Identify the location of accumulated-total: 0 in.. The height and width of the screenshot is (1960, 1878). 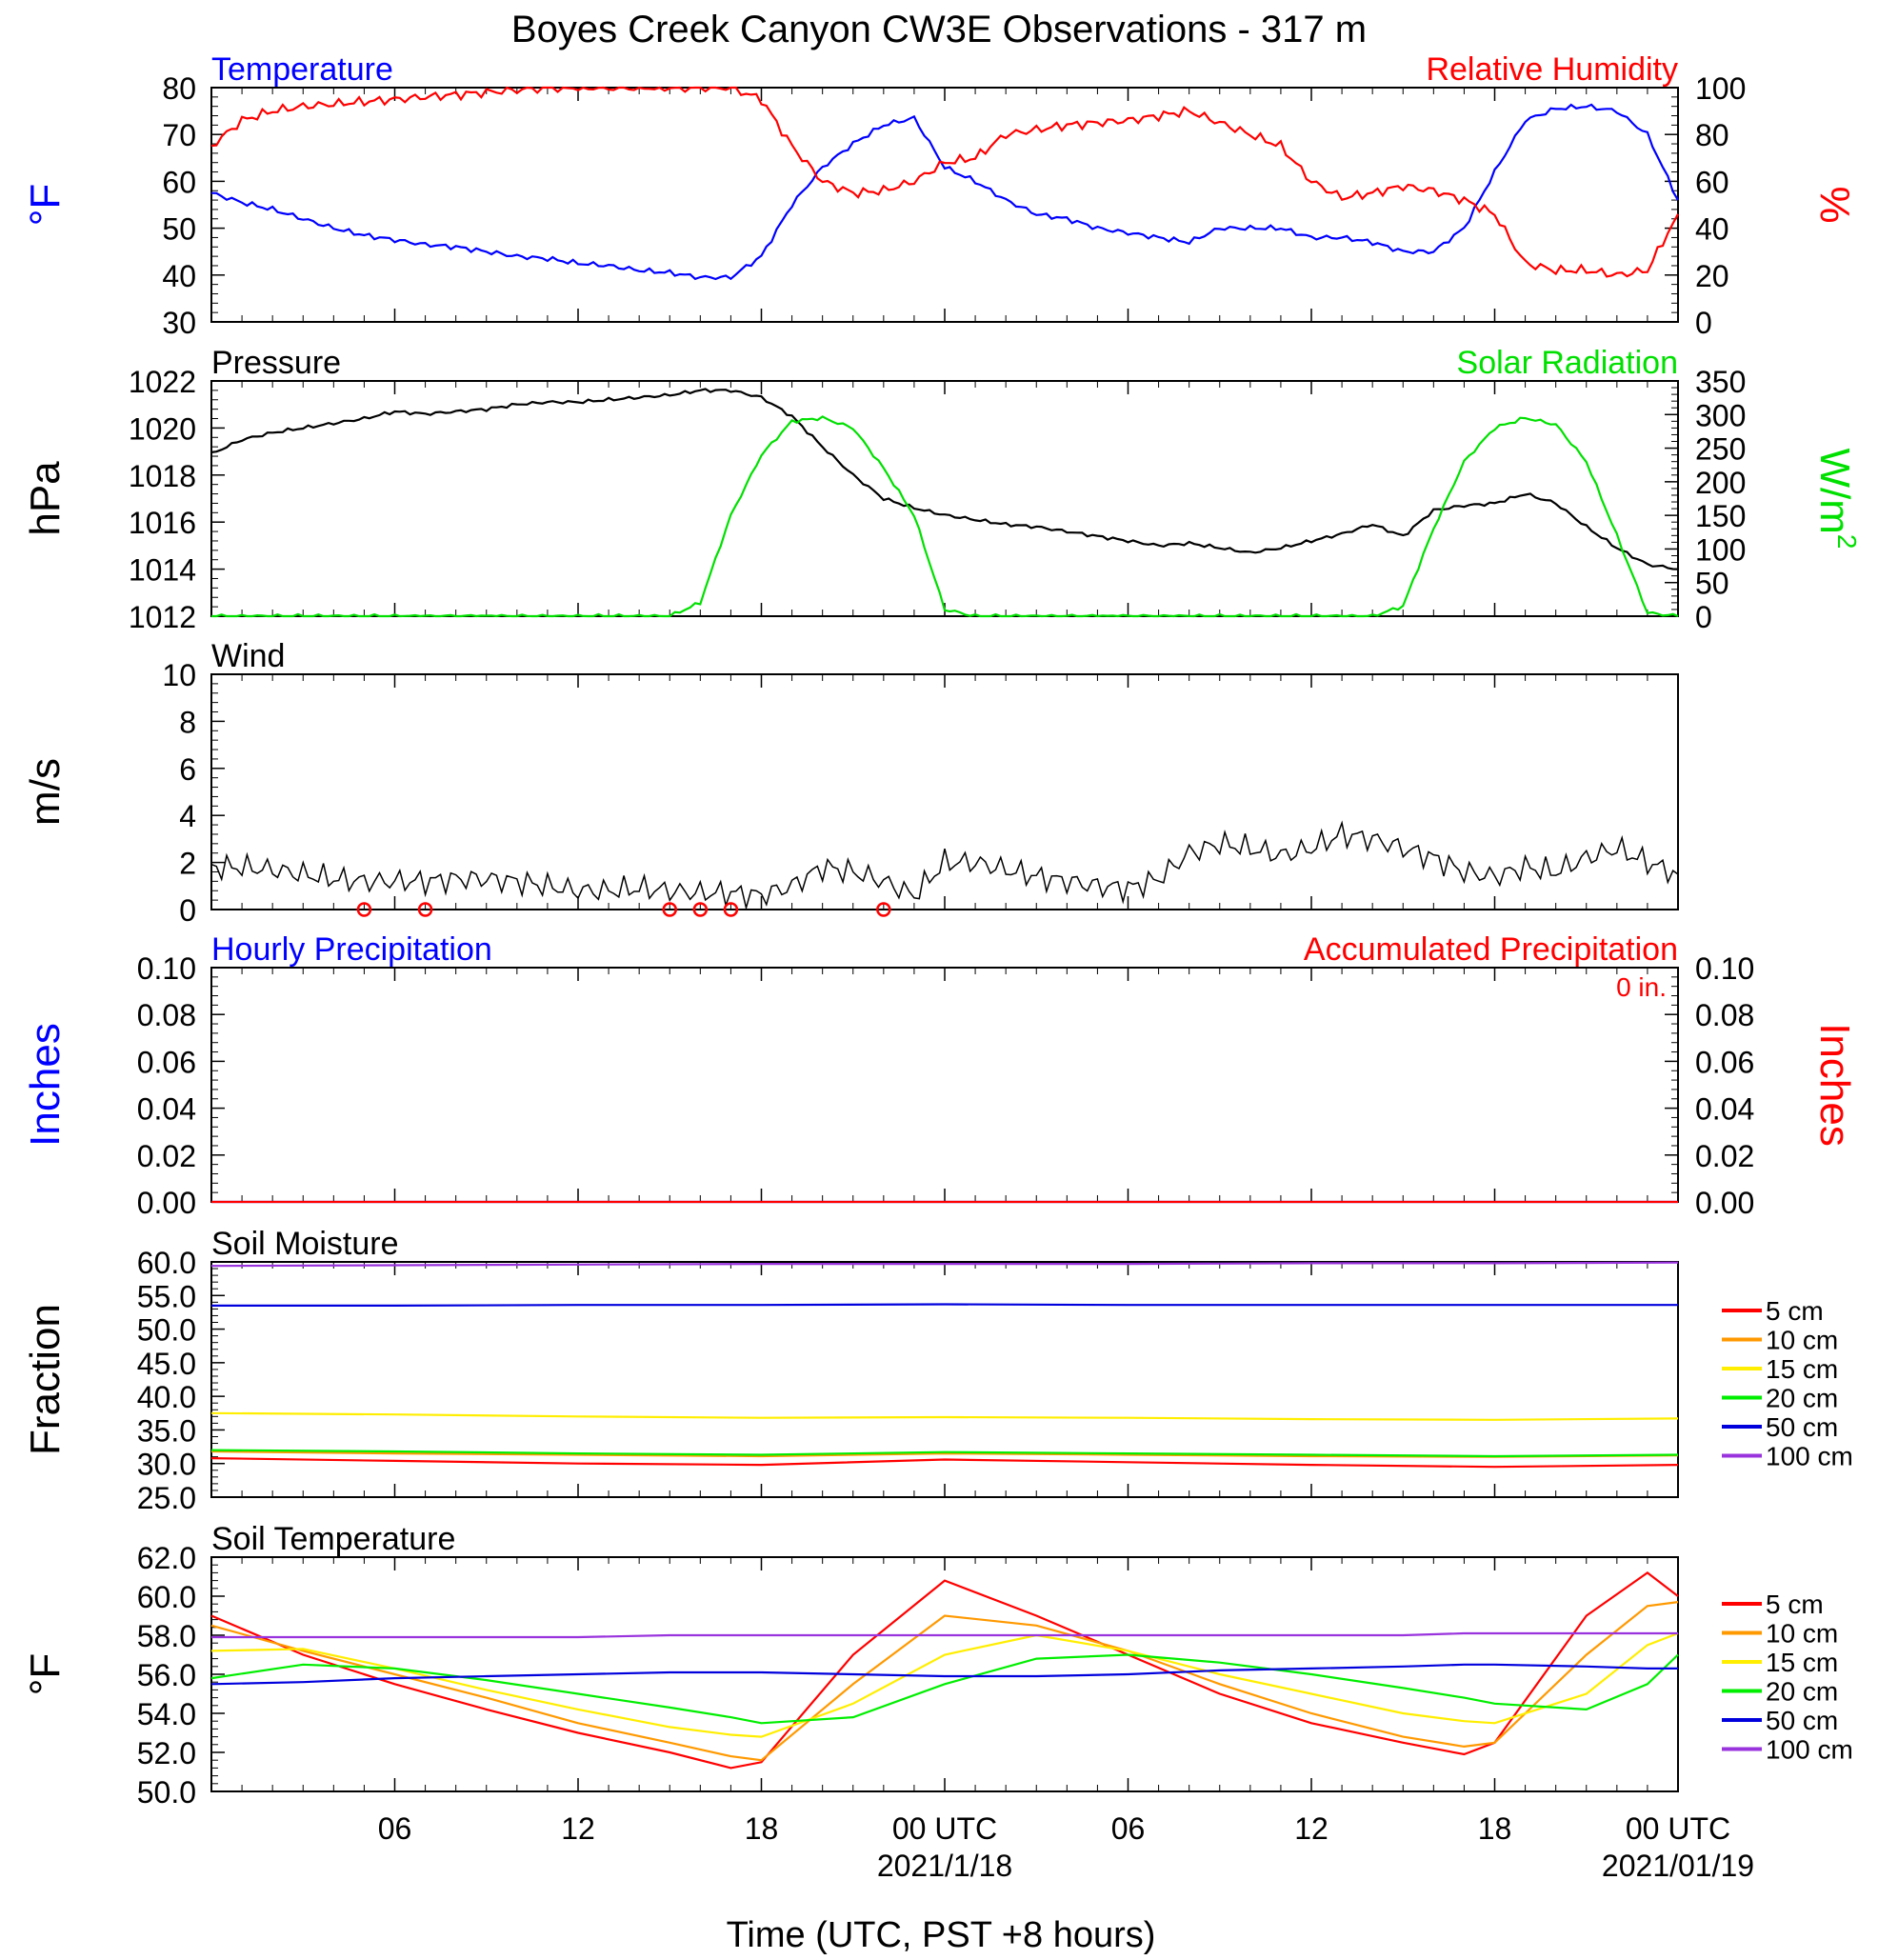
(1641, 987).